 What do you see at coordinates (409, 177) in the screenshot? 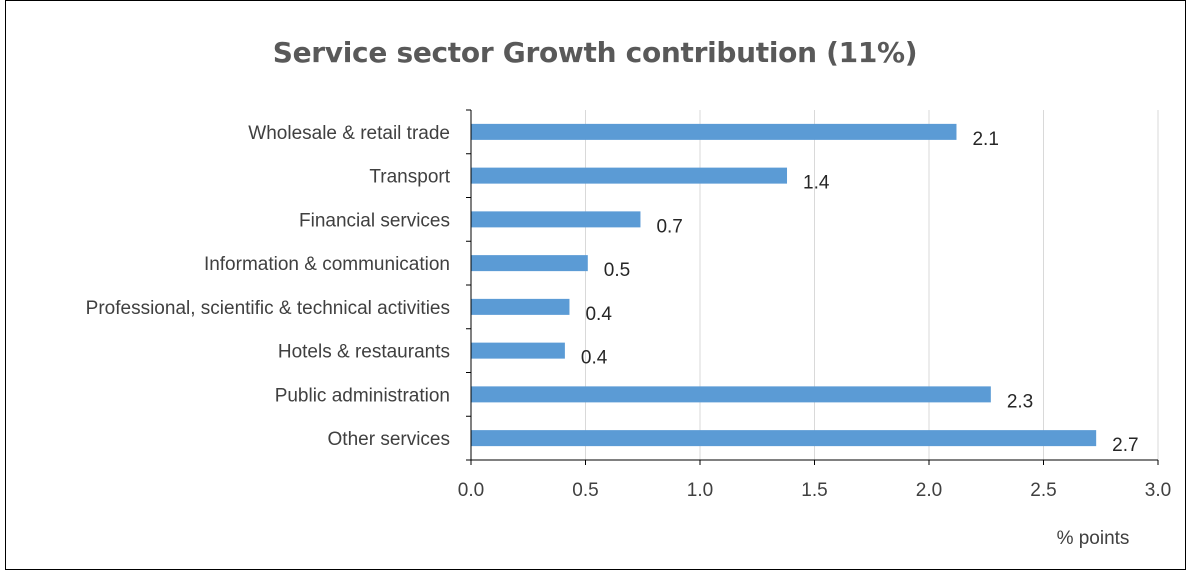
I see `category-label: Transport` at bounding box center [409, 177].